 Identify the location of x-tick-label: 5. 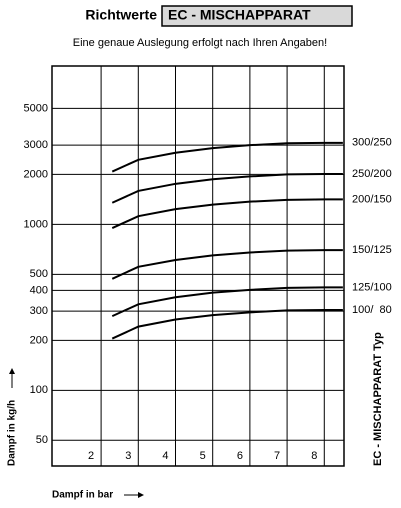
(203, 456).